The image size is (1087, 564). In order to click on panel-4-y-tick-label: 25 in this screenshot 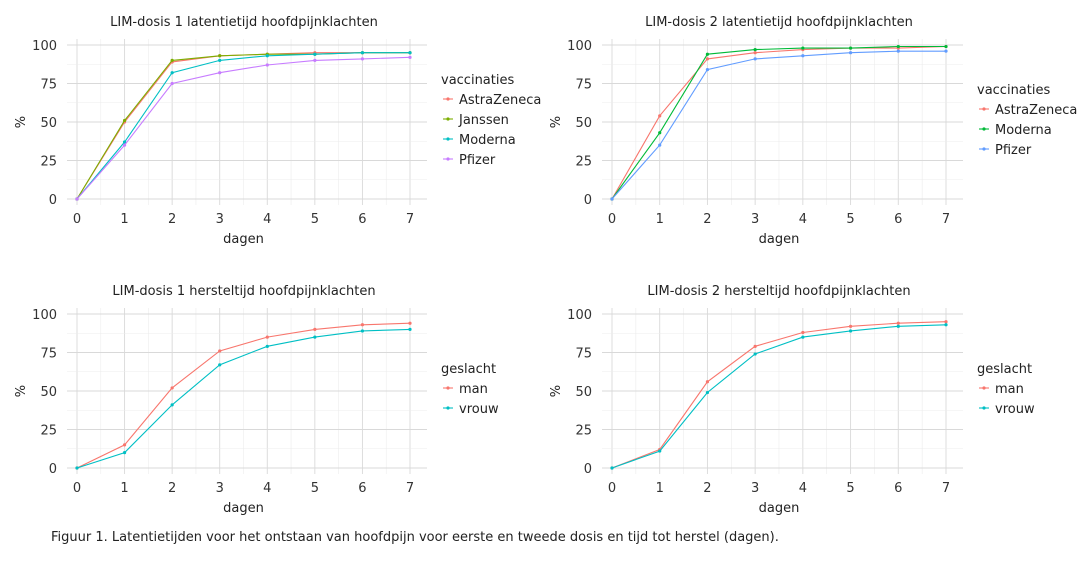, I will do `click(583, 431)`.